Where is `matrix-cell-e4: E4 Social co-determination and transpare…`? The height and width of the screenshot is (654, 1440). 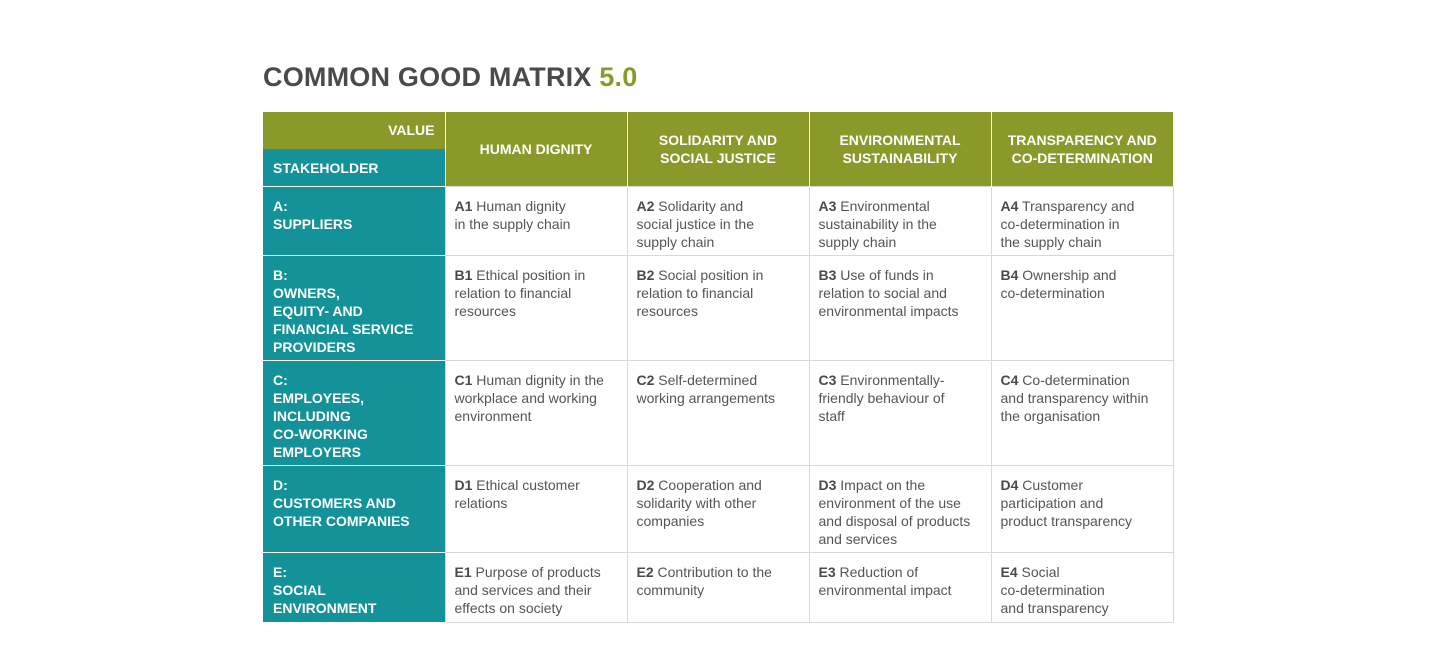 matrix-cell-e4: E4 Social co-determination and transpare… is located at coordinates (1082, 587).